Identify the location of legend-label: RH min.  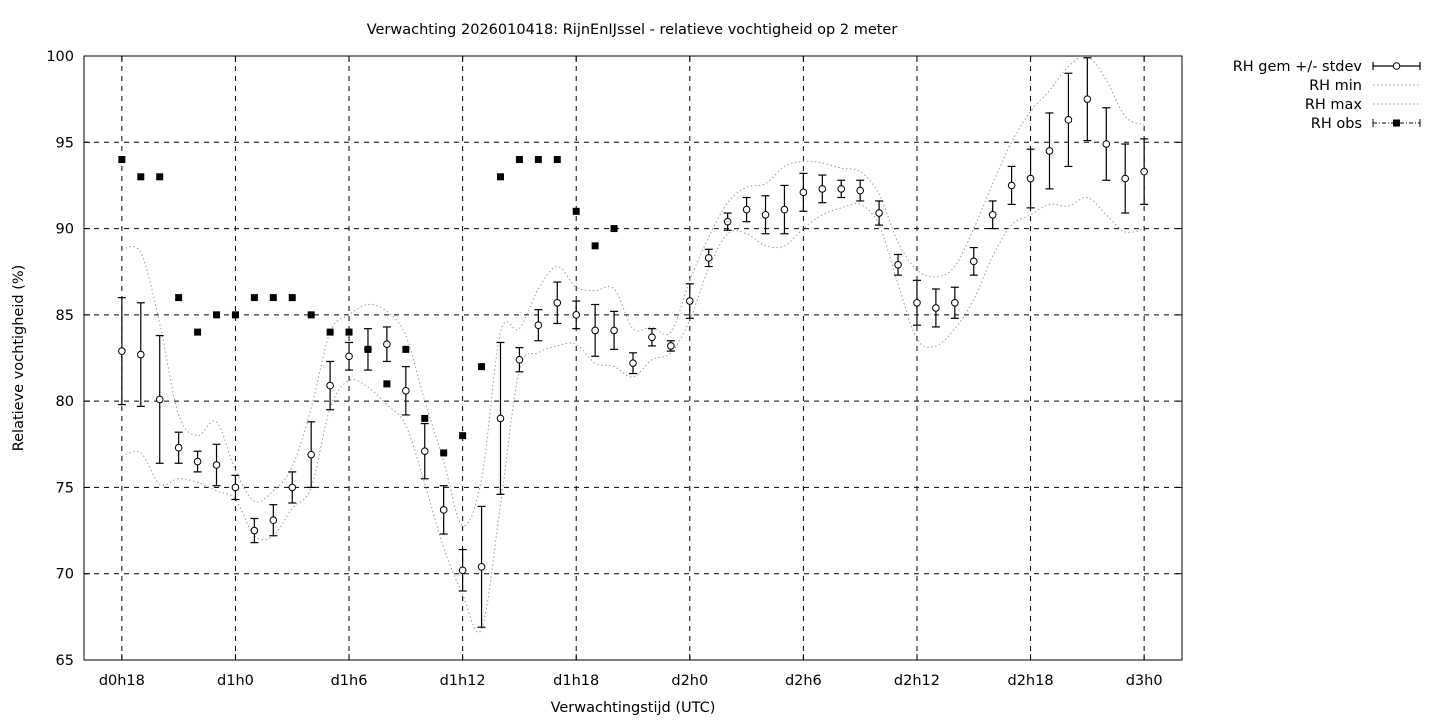
(1335, 86).